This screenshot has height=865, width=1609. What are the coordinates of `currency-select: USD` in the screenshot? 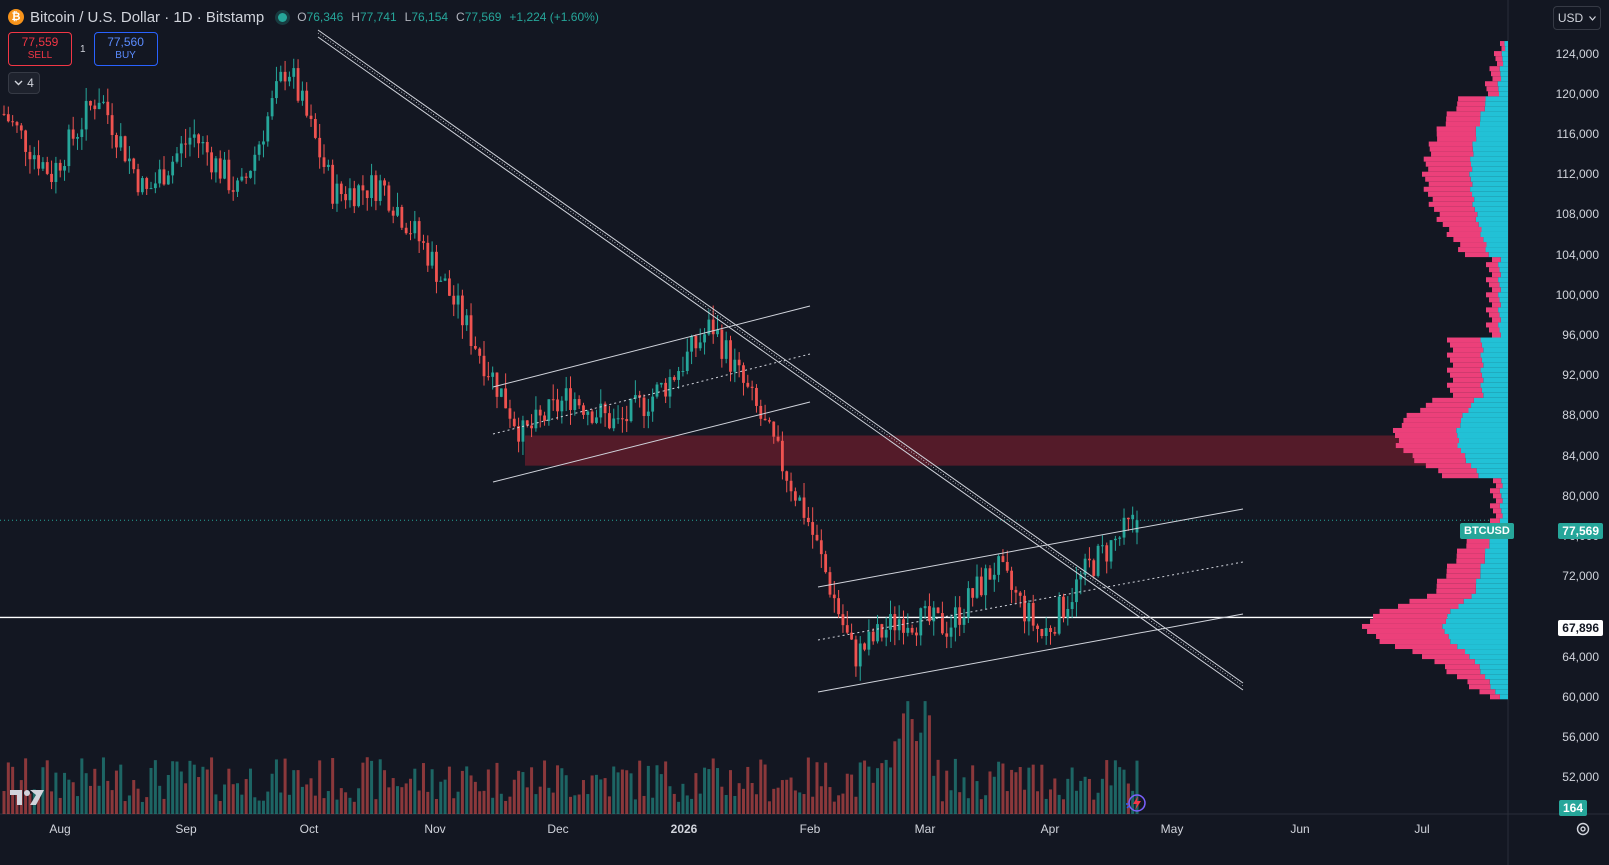 It's located at (1577, 18).